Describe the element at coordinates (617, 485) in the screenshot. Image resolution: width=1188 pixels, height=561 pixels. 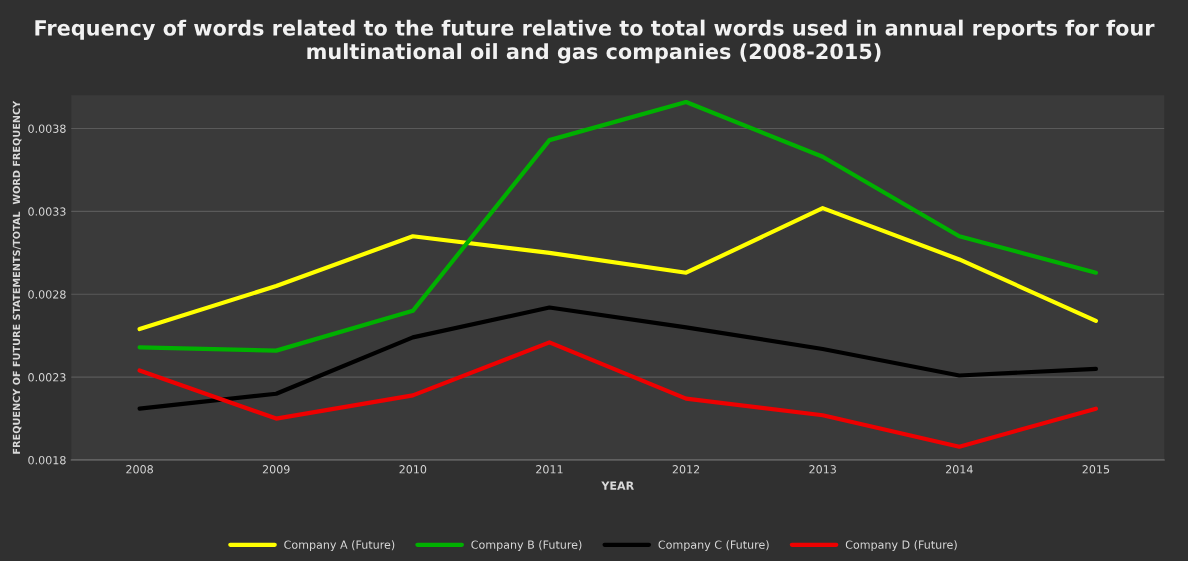
I see `x-axis-title: YEAR` at that location.